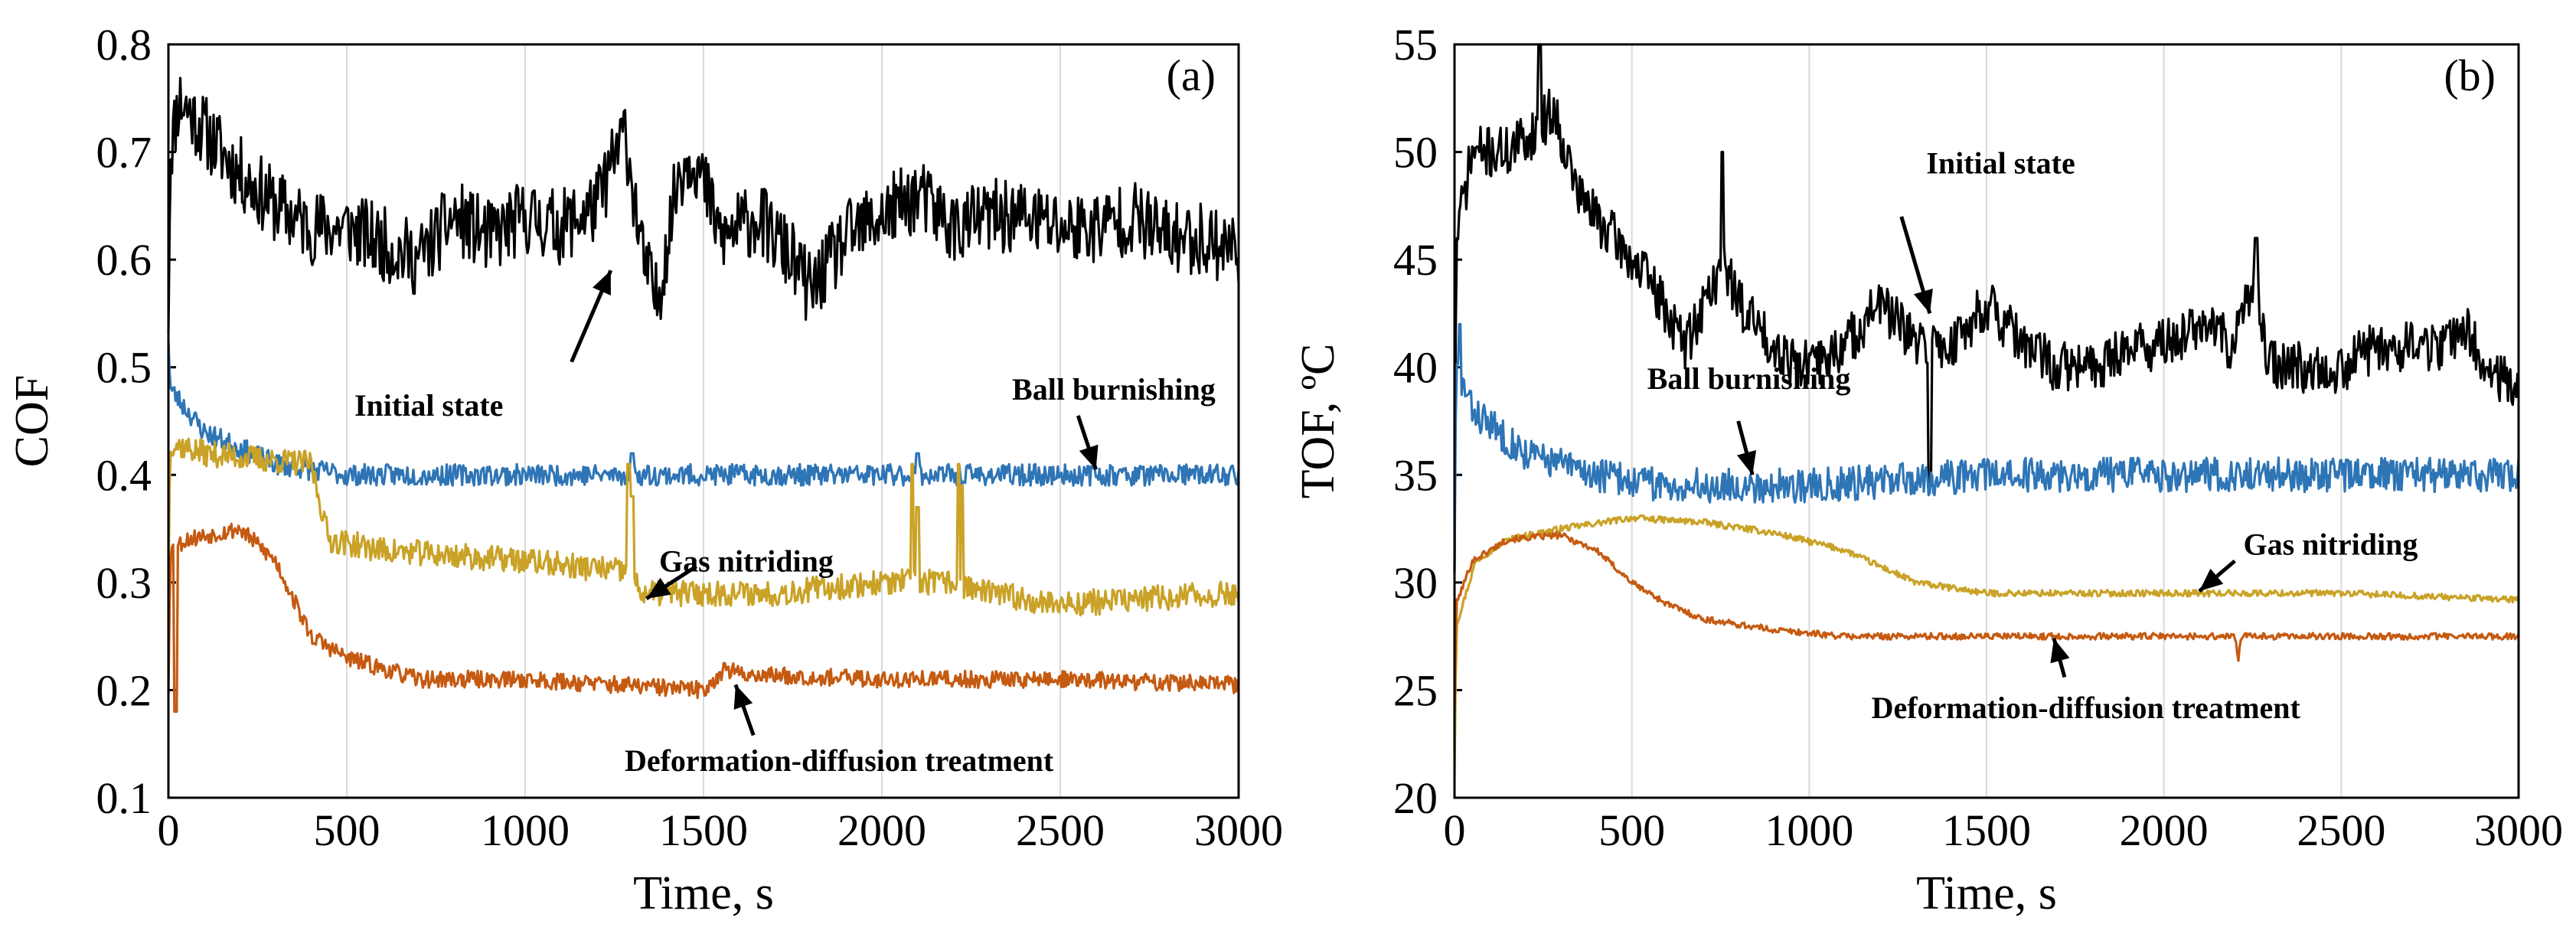 This screenshot has width=2576, height=947. Describe the element at coordinates (124, 368) in the screenshot. I see `a-y-tick-label: 0.5` at that location.